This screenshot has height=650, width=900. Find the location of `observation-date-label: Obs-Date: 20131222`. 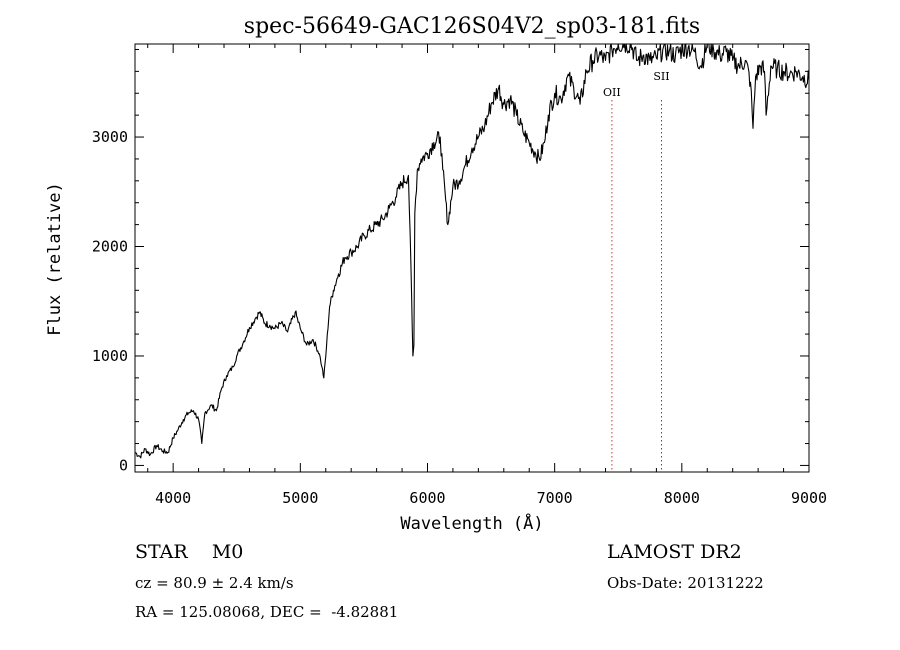

observation-date-label: Obs-Date: 20131222 is located at coordinates (685, 583).